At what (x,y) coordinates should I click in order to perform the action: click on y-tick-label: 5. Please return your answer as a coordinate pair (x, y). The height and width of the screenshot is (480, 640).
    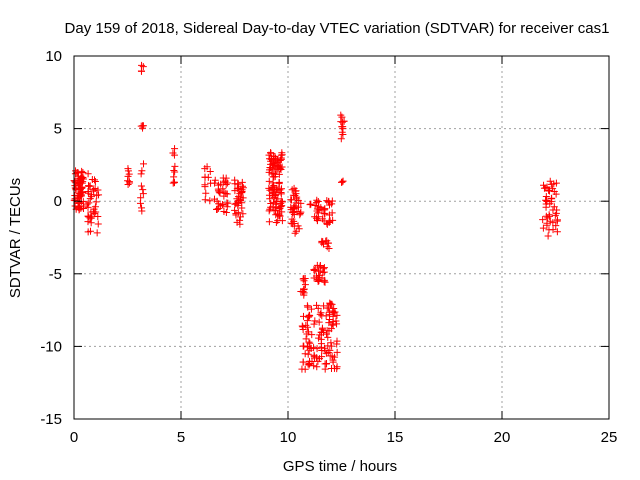
    Looking at the image, I should click on (58, 129).